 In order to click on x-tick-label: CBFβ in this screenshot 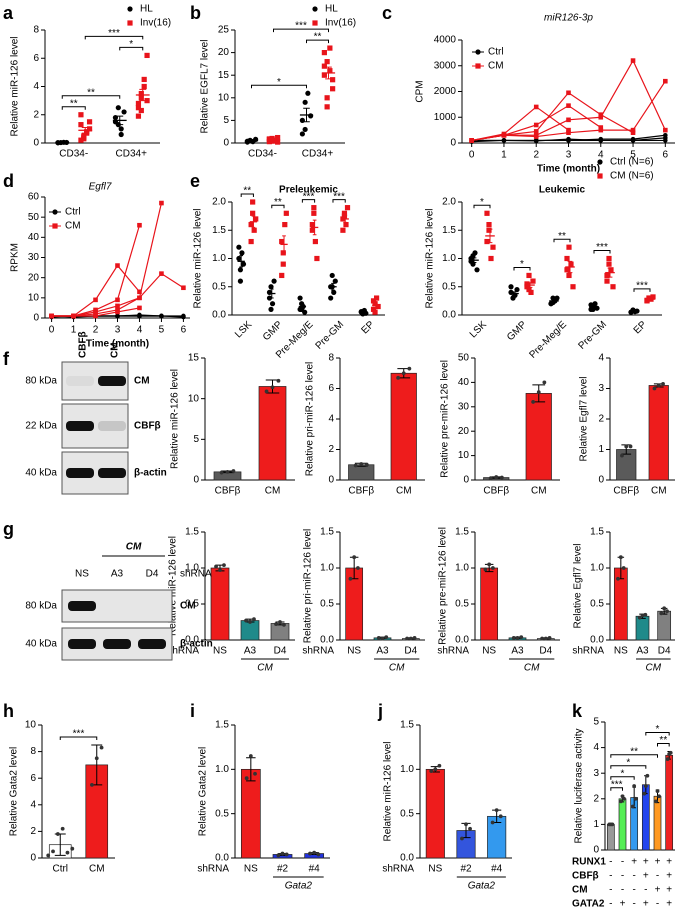, I will do `click(228, 491)`.